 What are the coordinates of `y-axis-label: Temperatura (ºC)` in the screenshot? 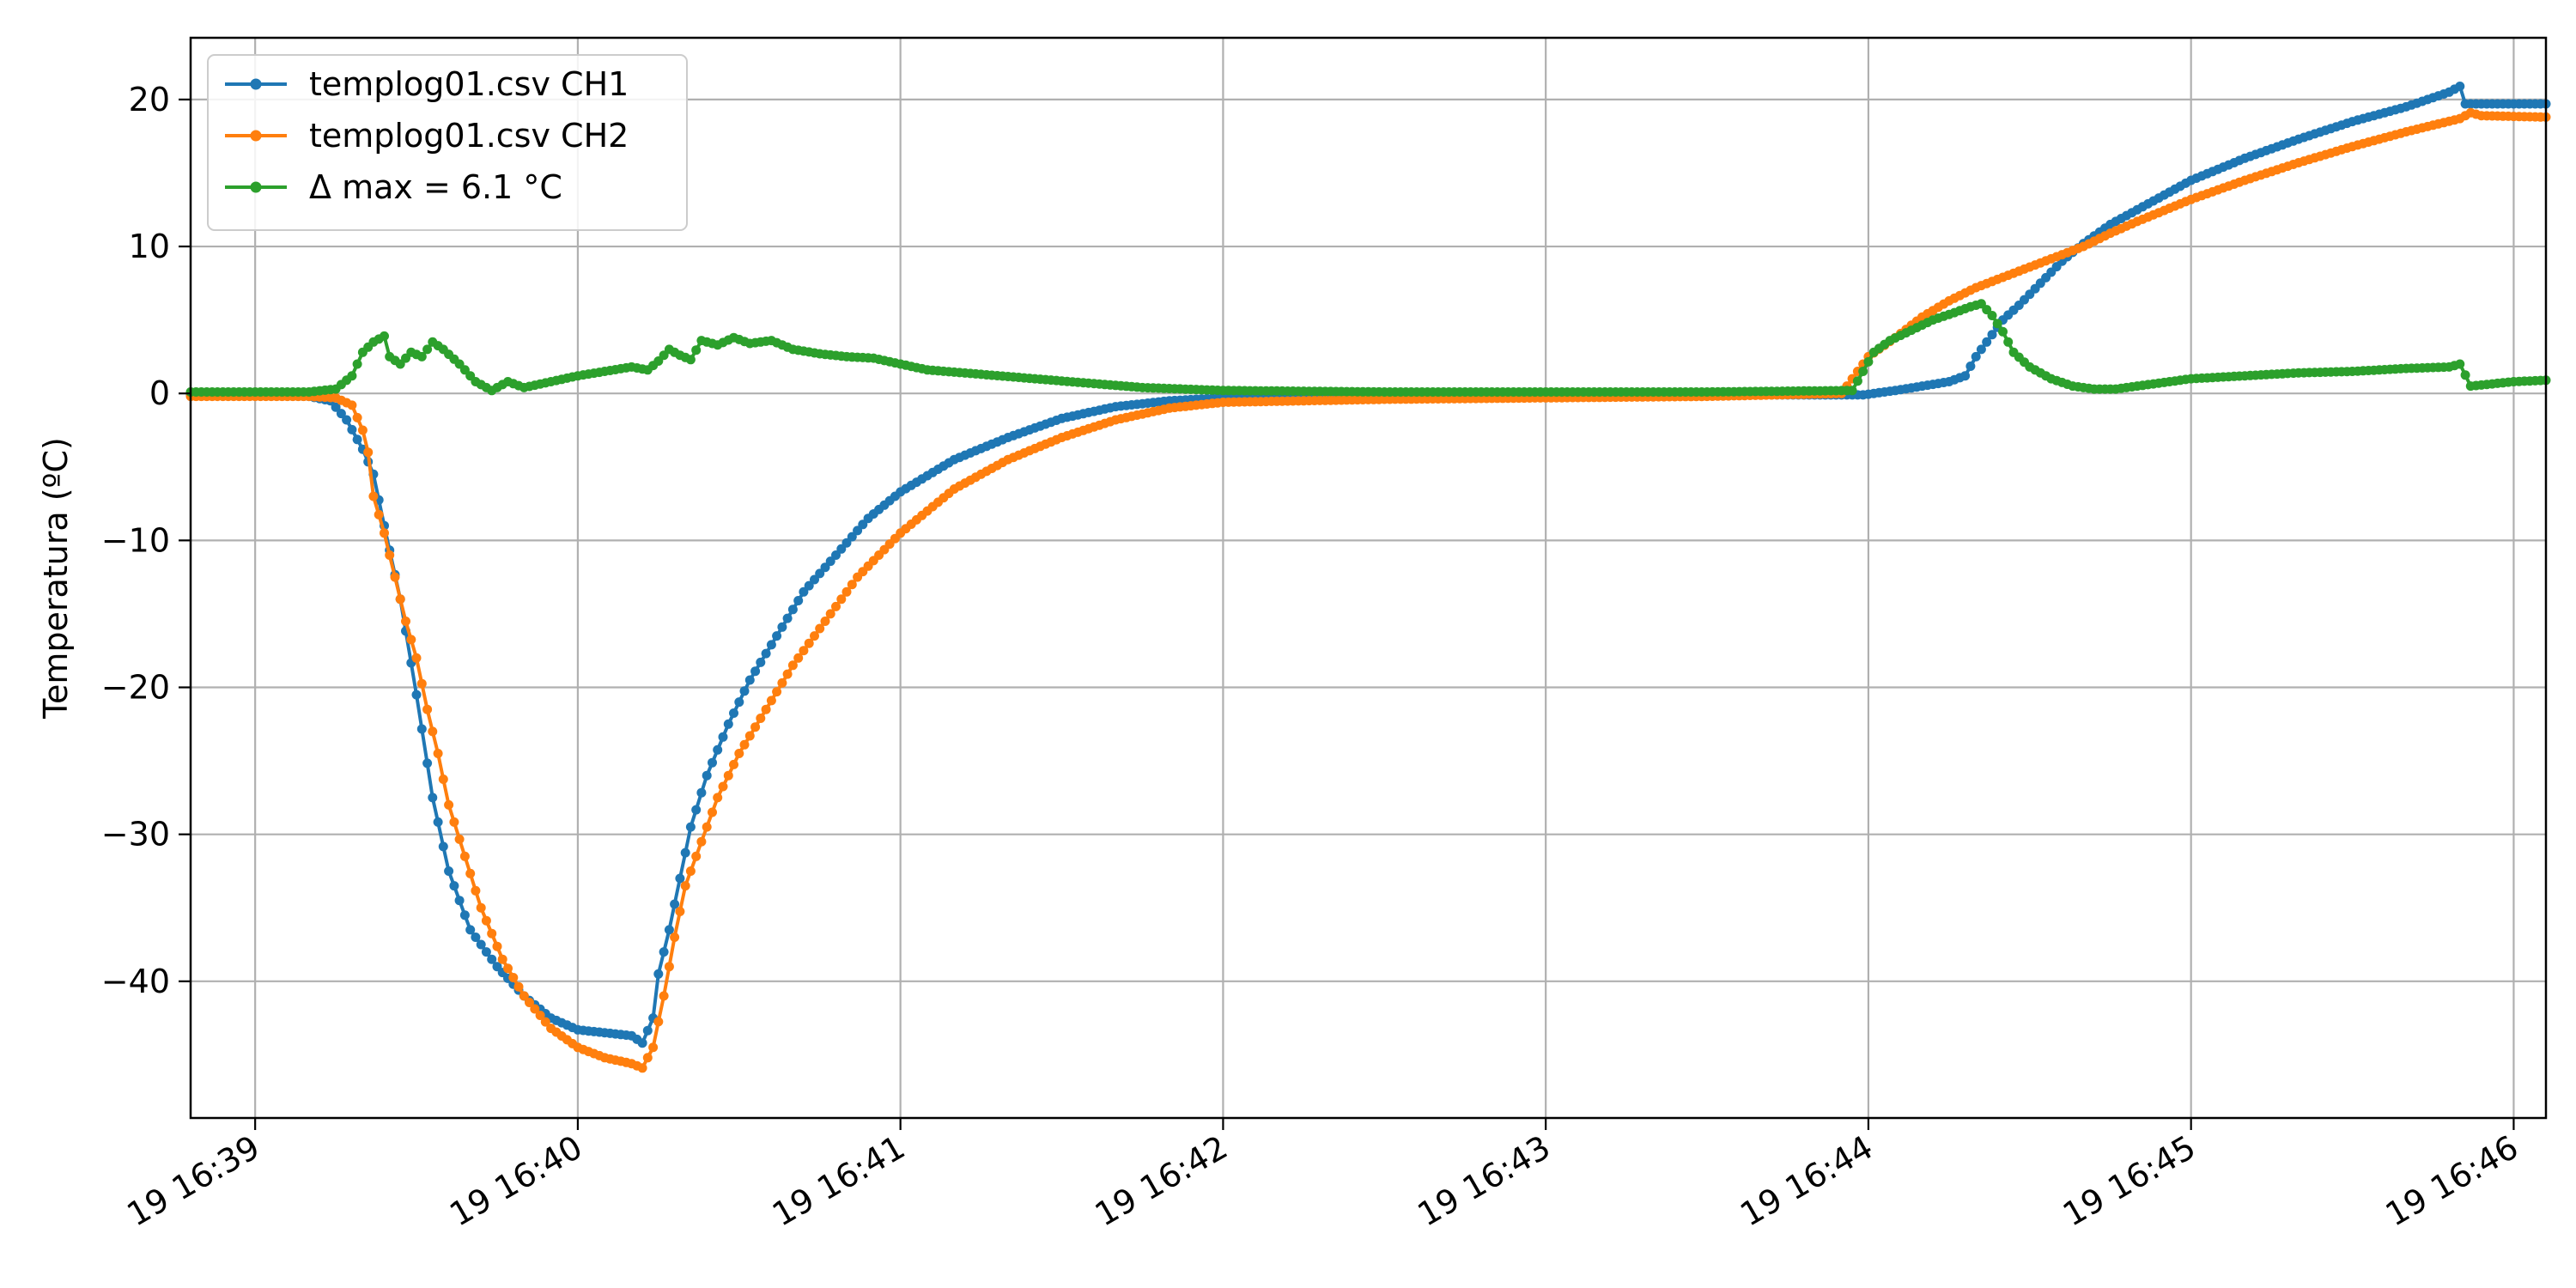 It's located at (56, 578).